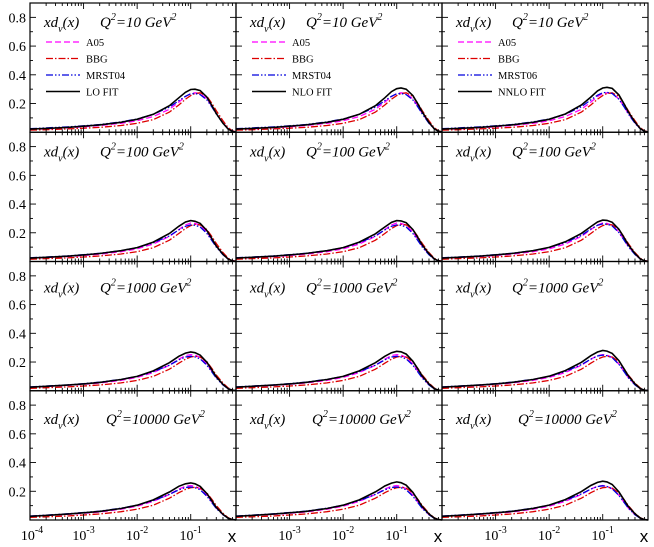 Image resolution: width=654 pixels, height=547 pixels. What do you see at coordinates (517, 76) in the screenshot?
I see `legend-label: MRST06` at bounding box center [517, 76].